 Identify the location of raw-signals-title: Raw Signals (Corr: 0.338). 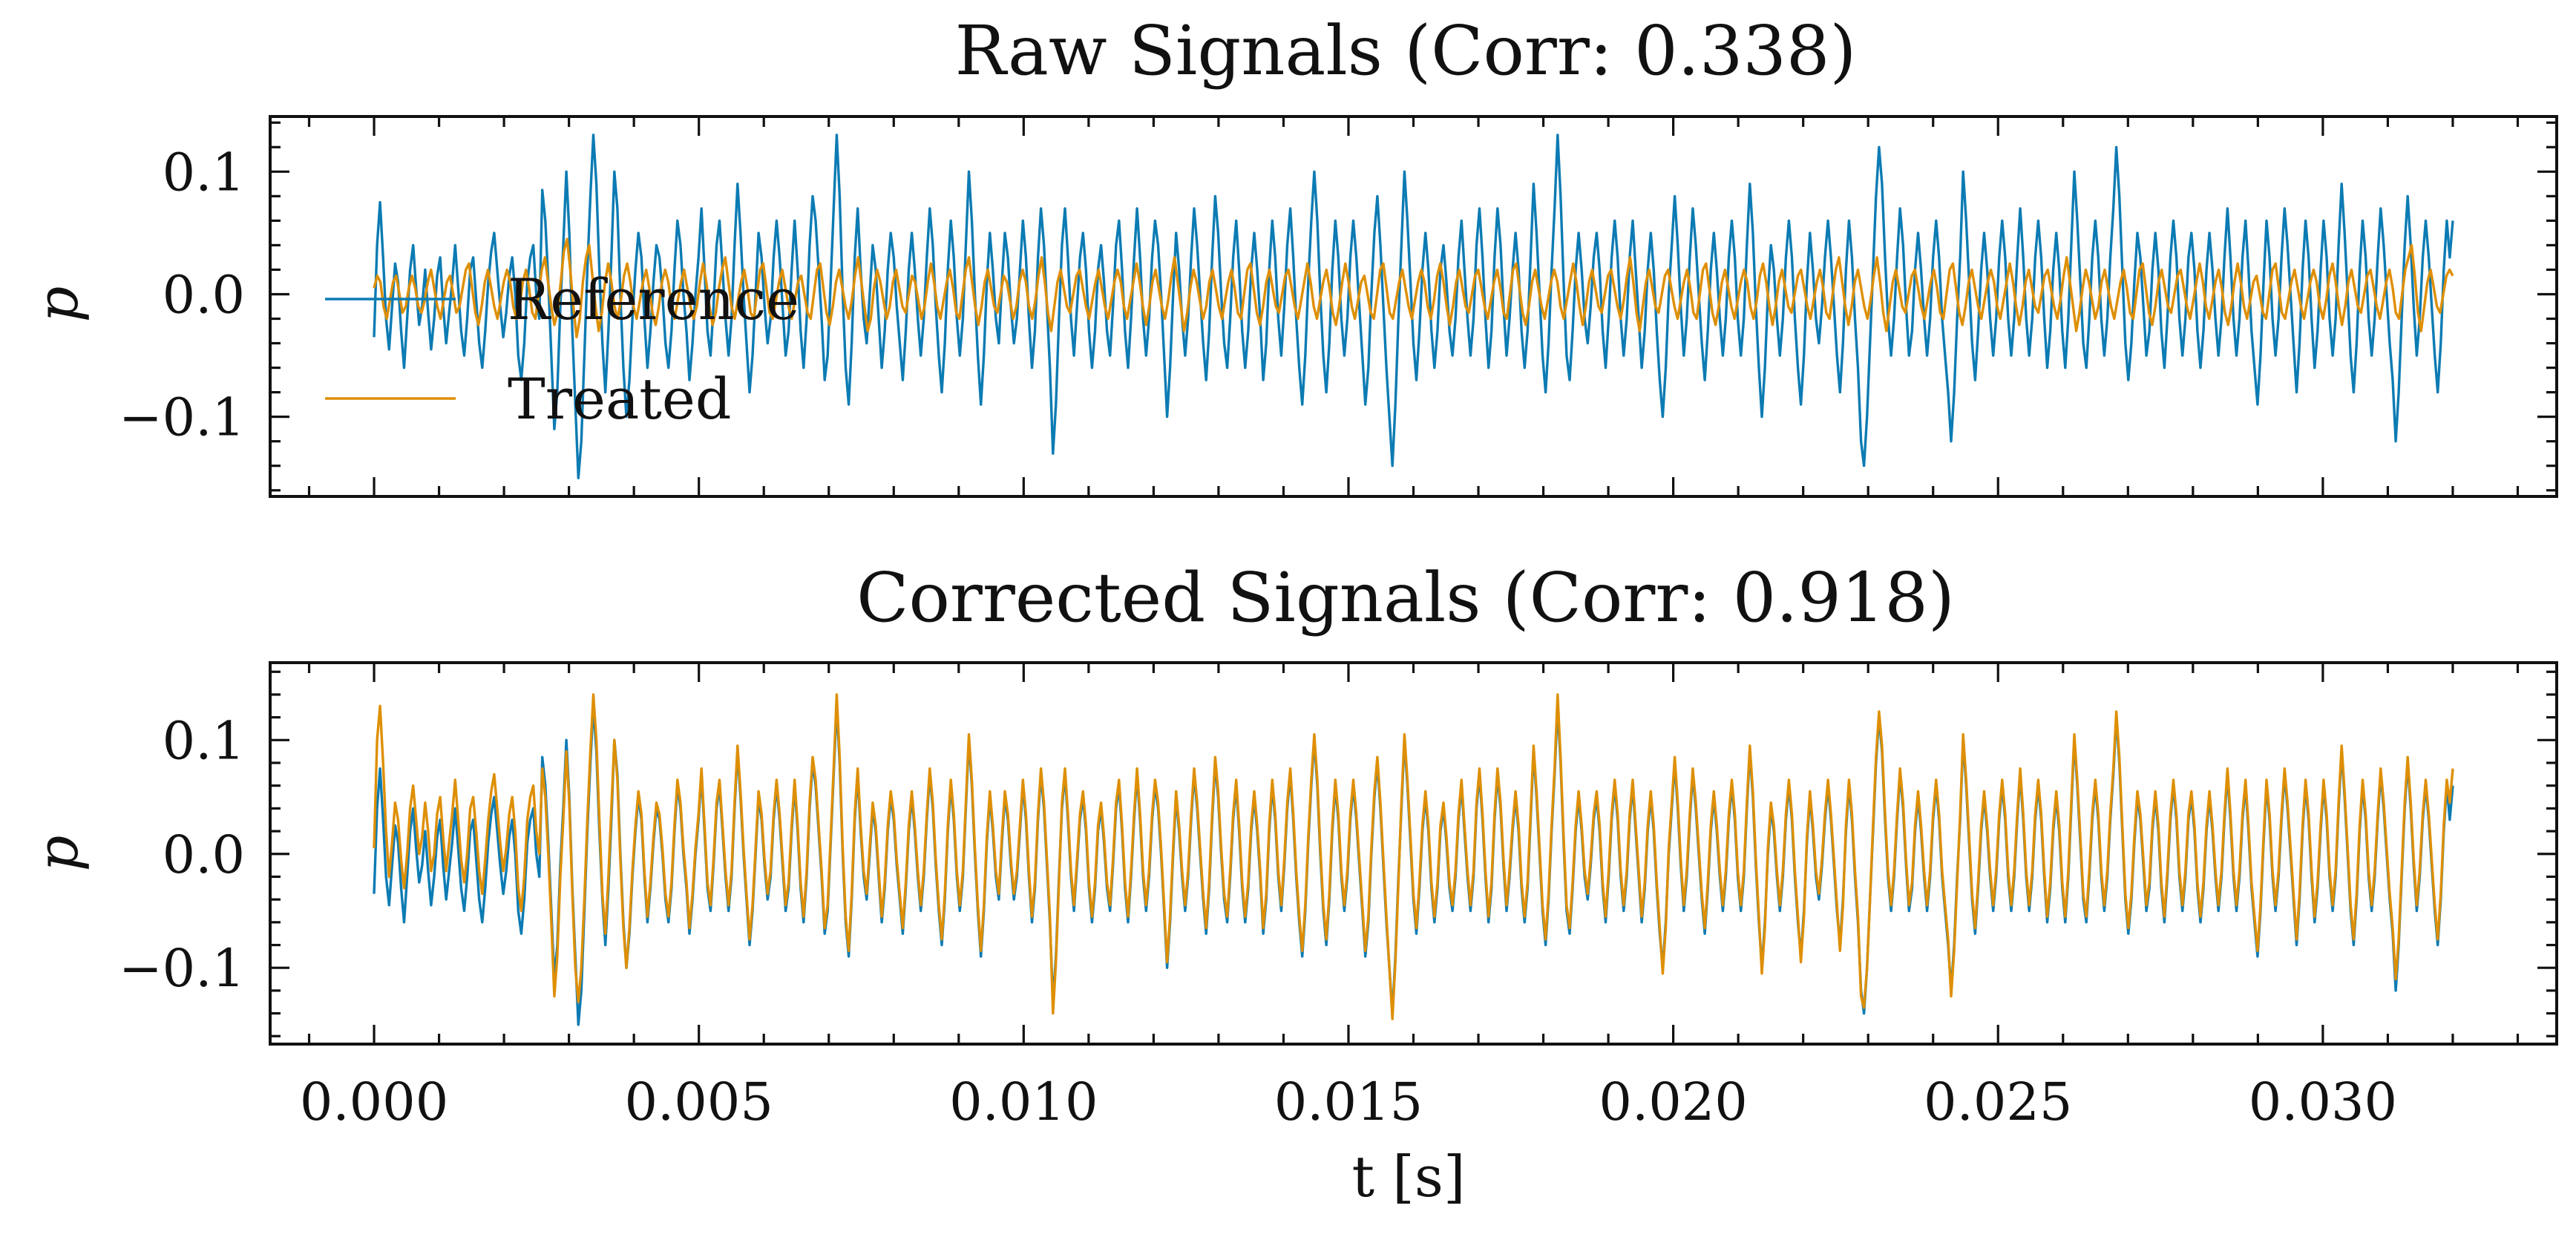
(1406, 51).